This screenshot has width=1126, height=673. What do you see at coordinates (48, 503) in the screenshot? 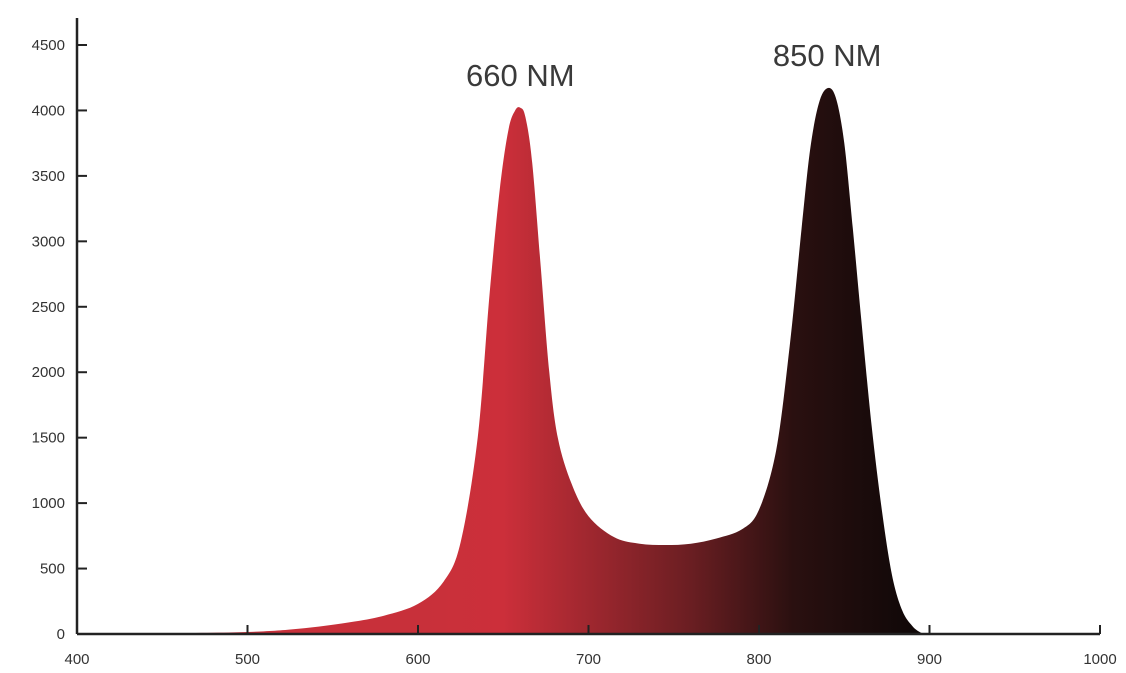
I see `y-tick-label: 1000` at bounding box center [48, 503].